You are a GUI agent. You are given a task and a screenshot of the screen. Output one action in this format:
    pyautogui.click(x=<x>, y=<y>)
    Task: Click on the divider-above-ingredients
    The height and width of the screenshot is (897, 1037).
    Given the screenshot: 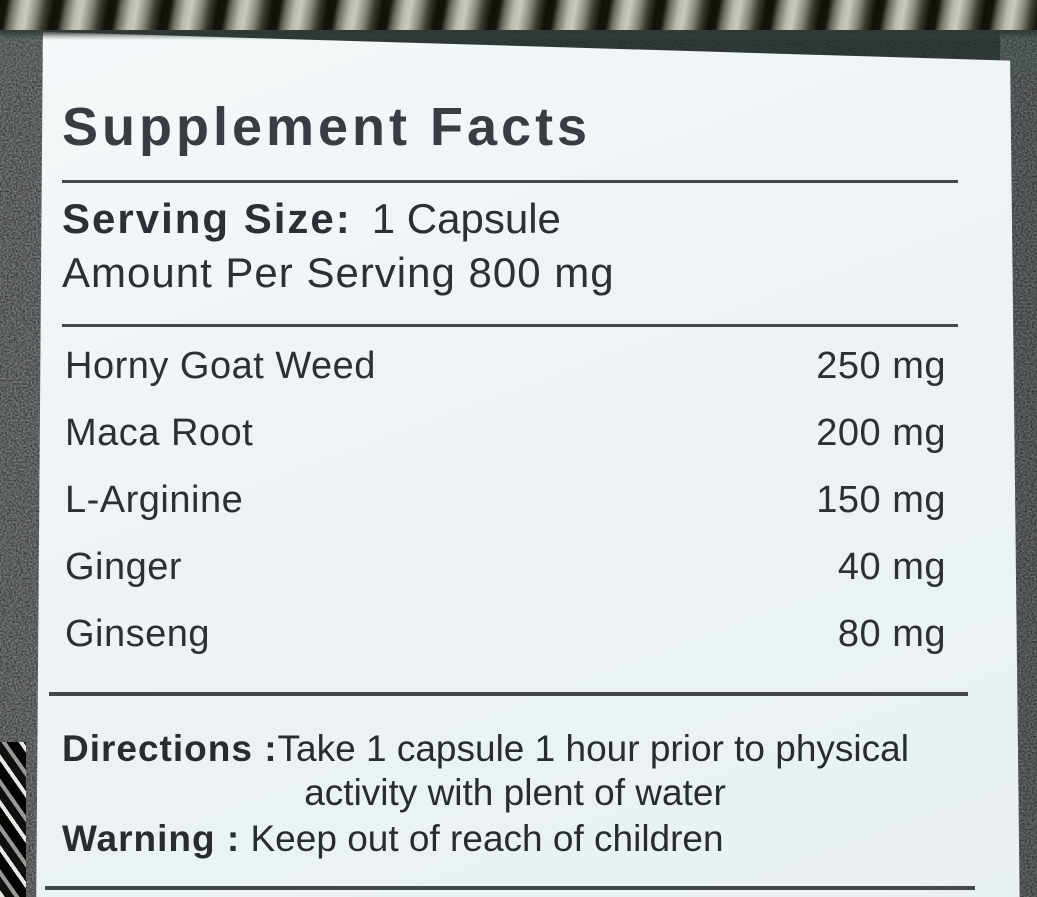 What is the action you would take?
    pyautogui.click(x=510, y=325)
    